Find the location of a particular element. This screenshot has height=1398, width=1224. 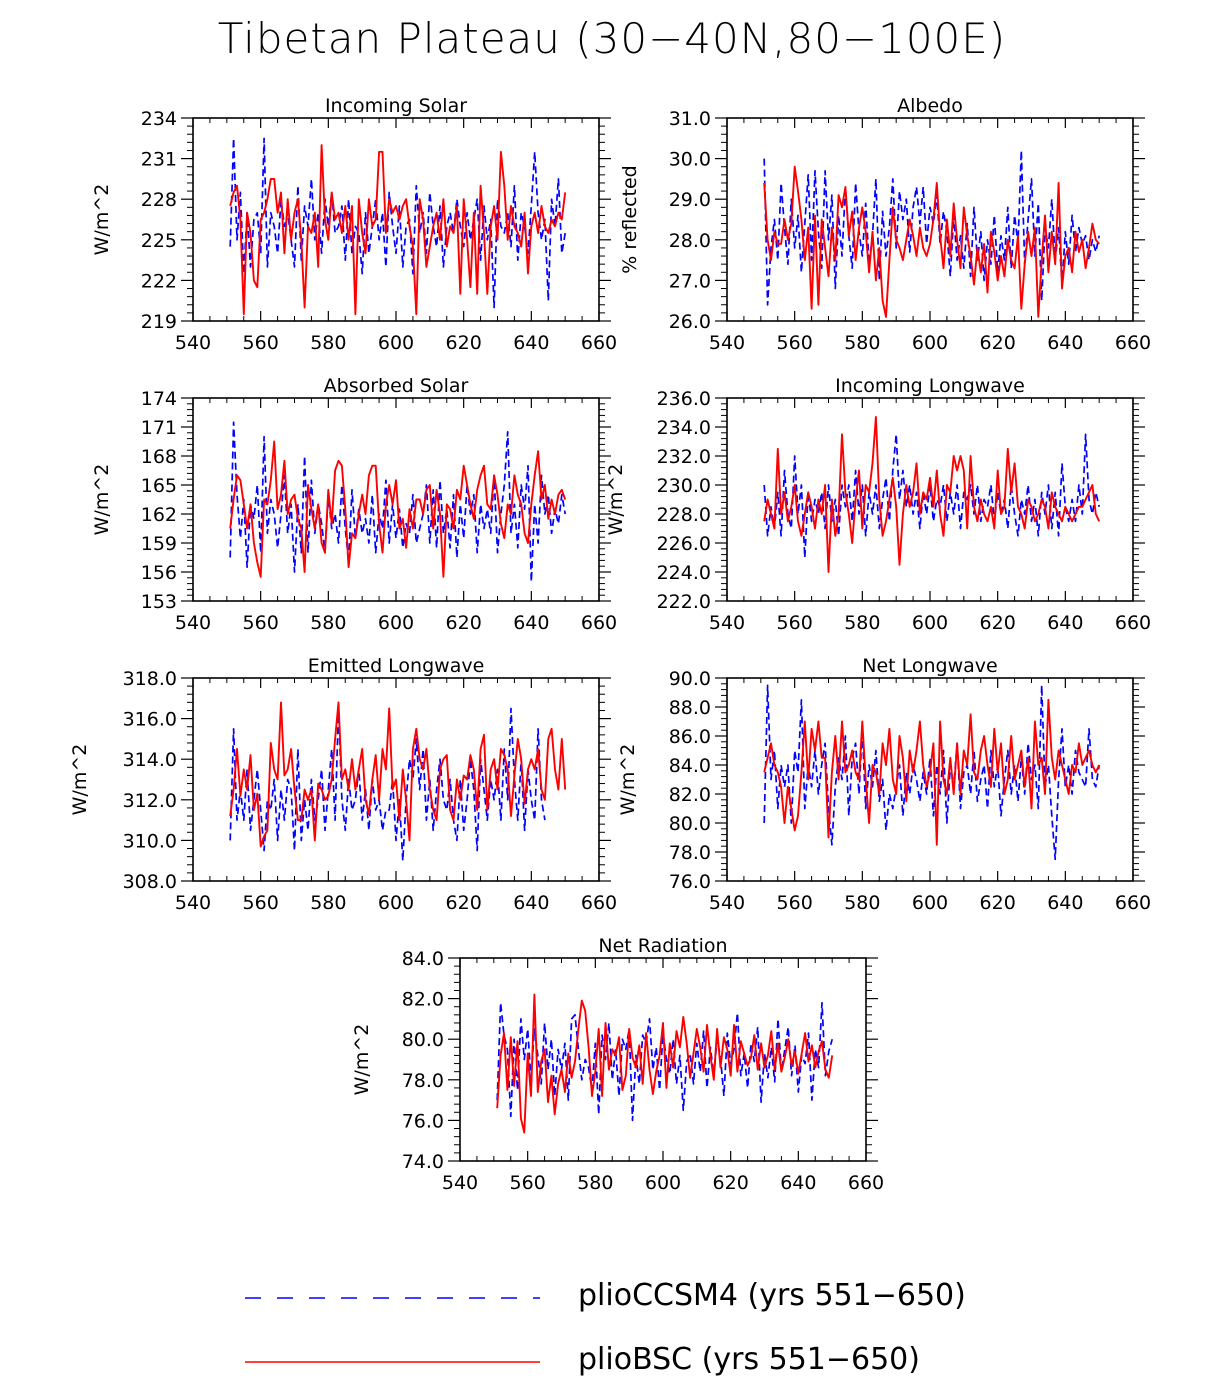

y-tick-label: 226.0 is located at coordinates (684, 544).